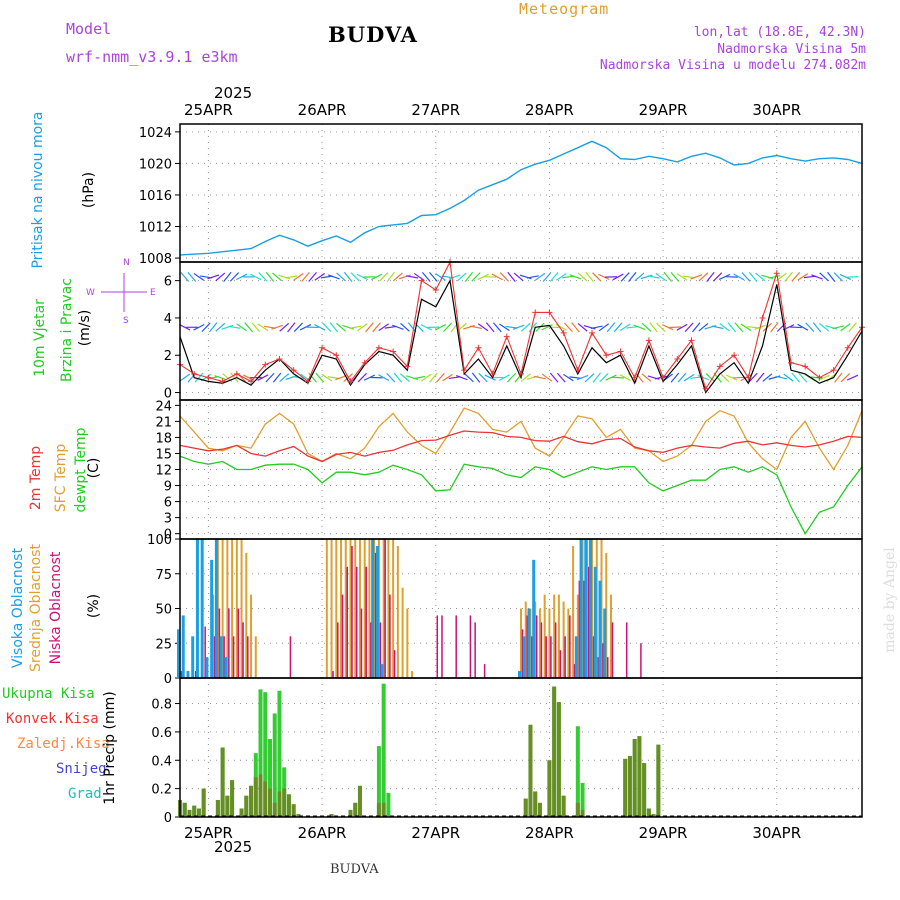 The width and height of the screenshot is (900, 900). I want to click on day-label-top: 30APR, so click(776, 110).